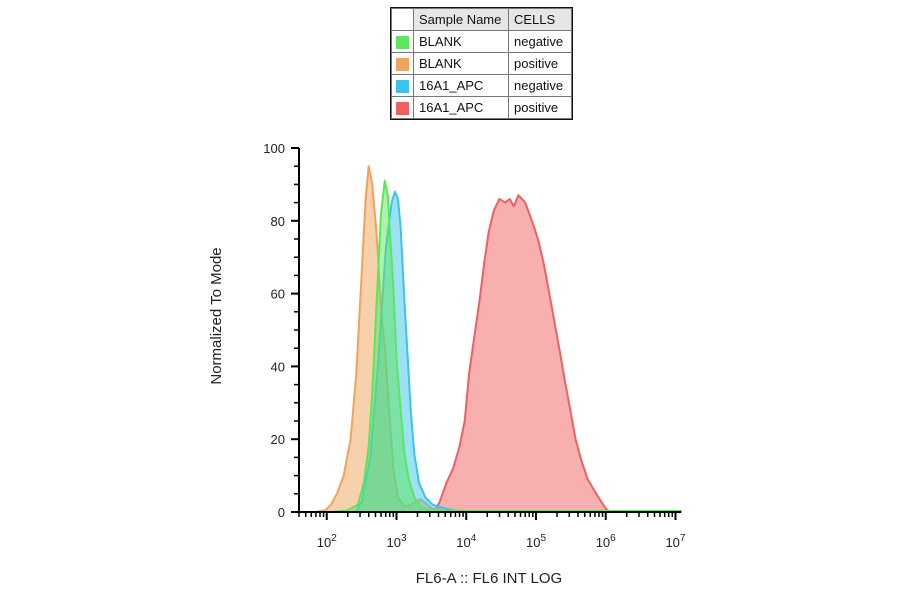  Describe the element at coordinates (278, 294) in the screenshot. I see `y-tick-label: 60` at that location.